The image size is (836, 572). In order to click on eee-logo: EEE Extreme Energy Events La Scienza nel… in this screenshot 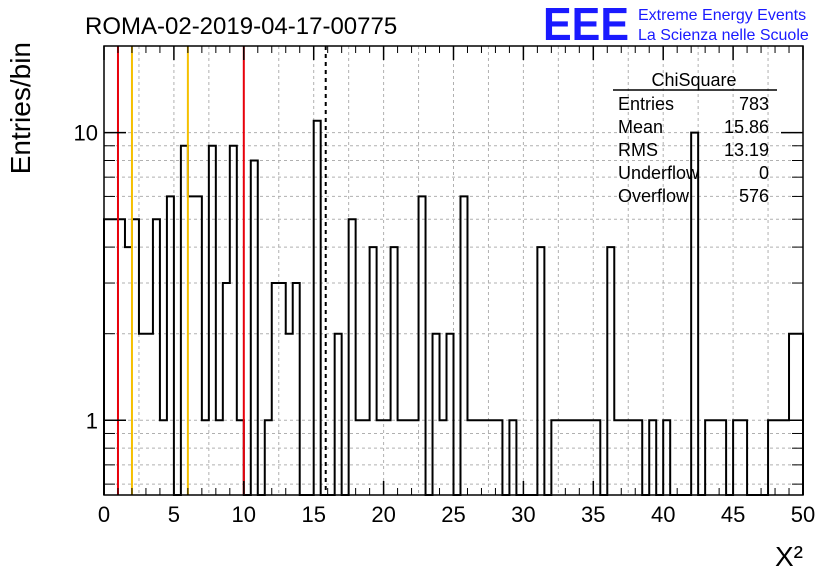, I will do `click(676, 25)`.